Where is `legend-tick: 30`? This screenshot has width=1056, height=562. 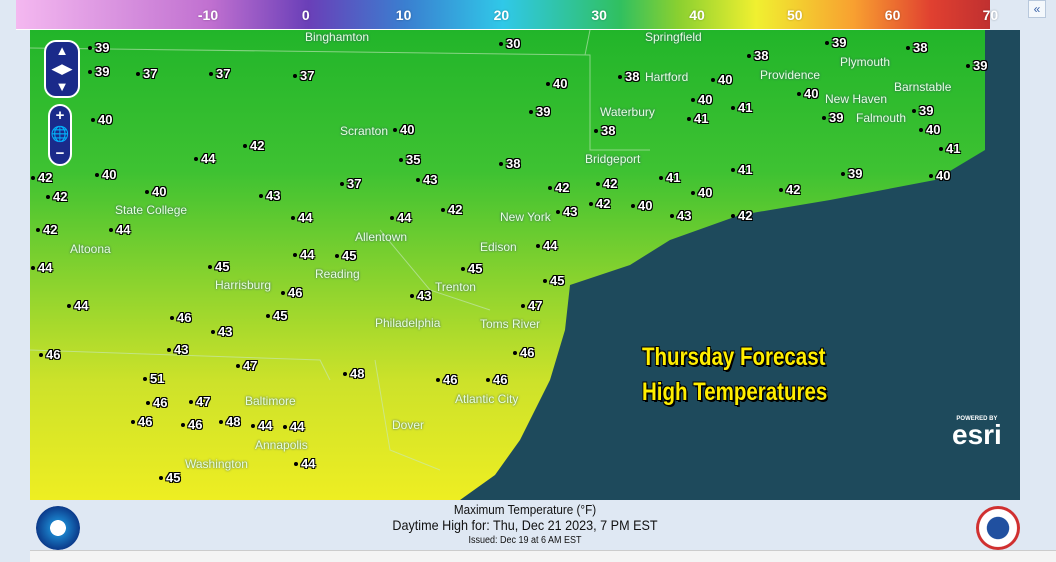
legend-tick: 30 is located at coordinates (599, 15).